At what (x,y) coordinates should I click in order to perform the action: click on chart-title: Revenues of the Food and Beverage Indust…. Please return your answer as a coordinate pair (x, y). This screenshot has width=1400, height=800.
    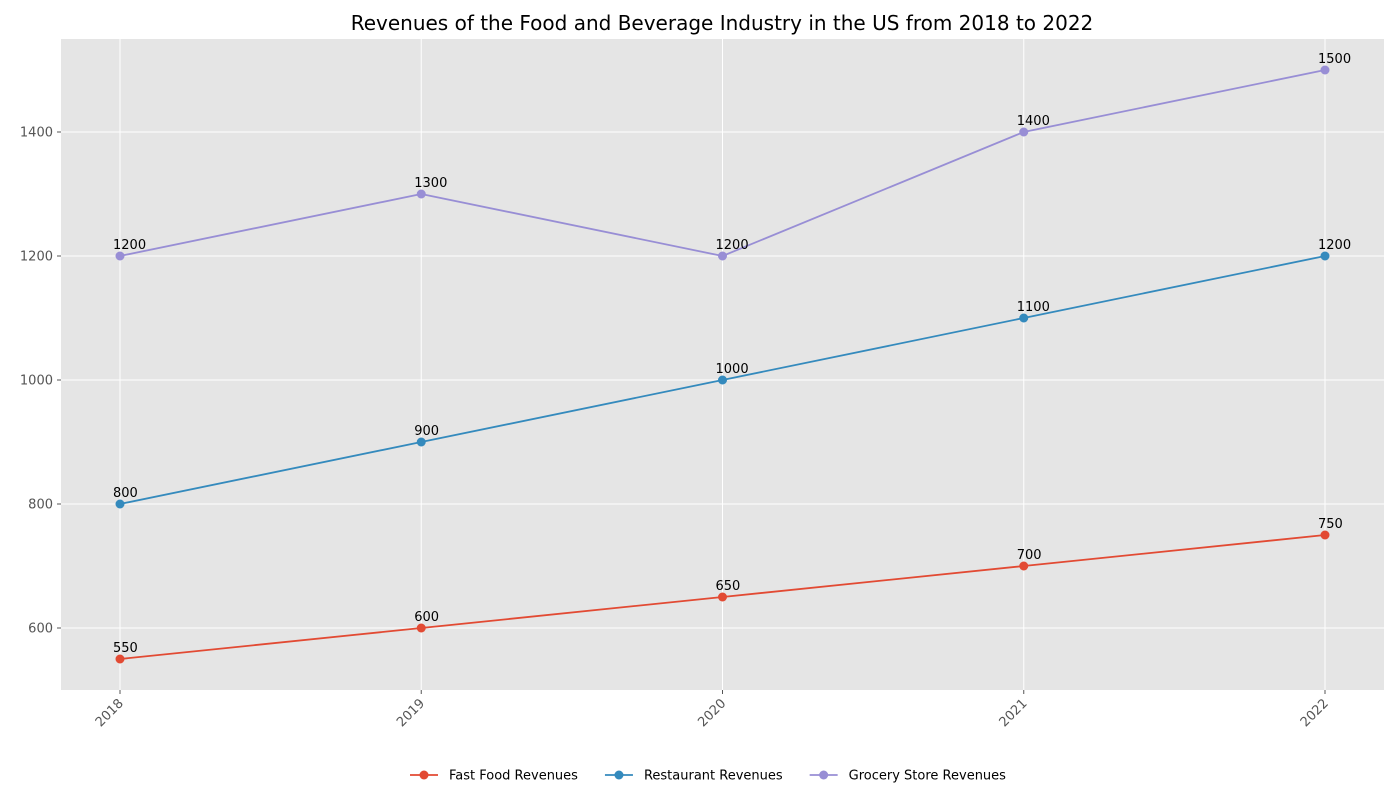
    Looking at the image, I should click on (722, 23).